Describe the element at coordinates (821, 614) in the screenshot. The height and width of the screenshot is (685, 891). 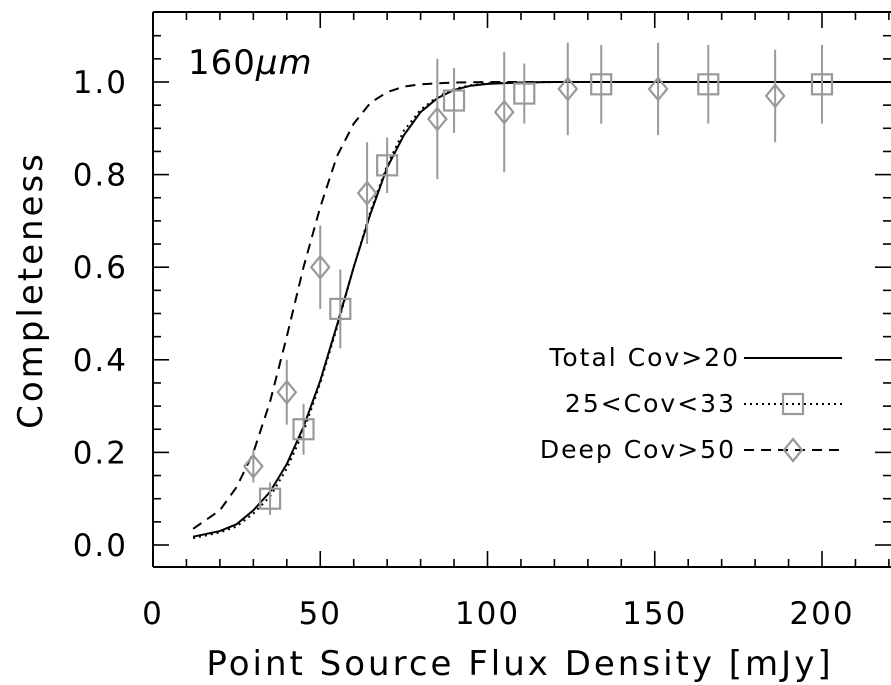
I see `x-tick-label: 200` at that location.